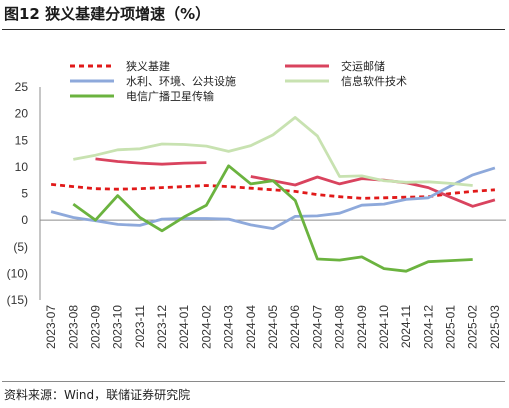  What do you see at coordinates (253, 29) in the screenshot?
I see `title-rule` at bounding box center [253, 29].